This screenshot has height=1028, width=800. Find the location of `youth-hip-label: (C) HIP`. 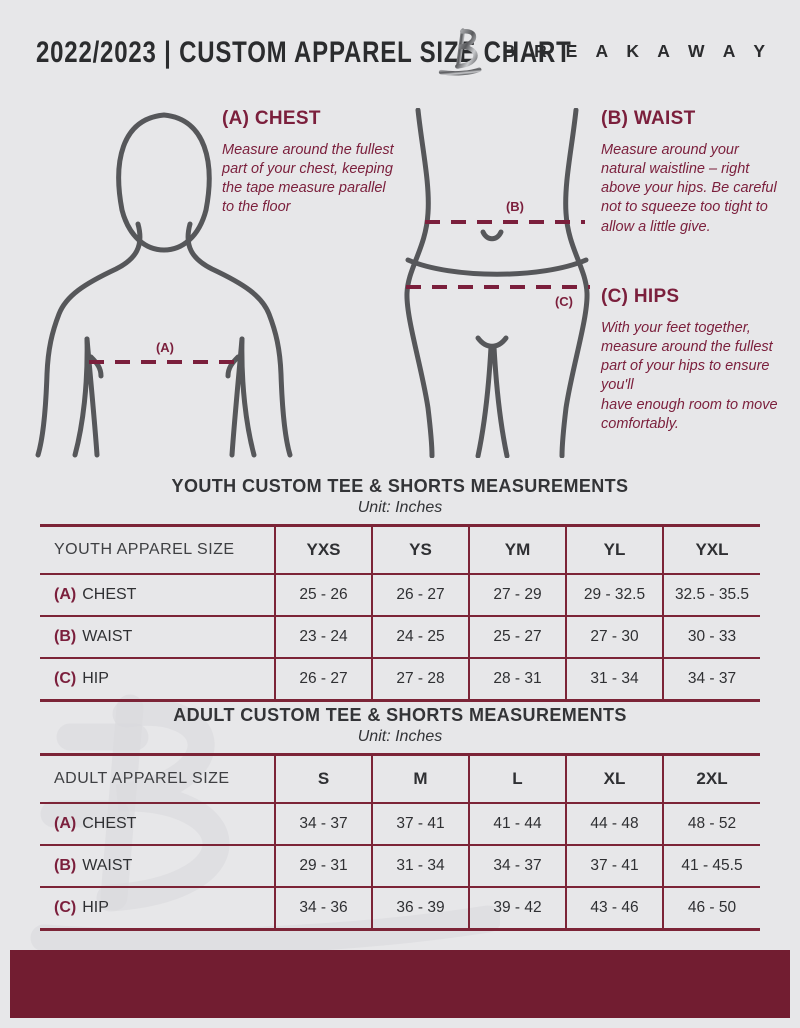

youth-hip-label: (C) HIP is located at coordinates (157, 679).